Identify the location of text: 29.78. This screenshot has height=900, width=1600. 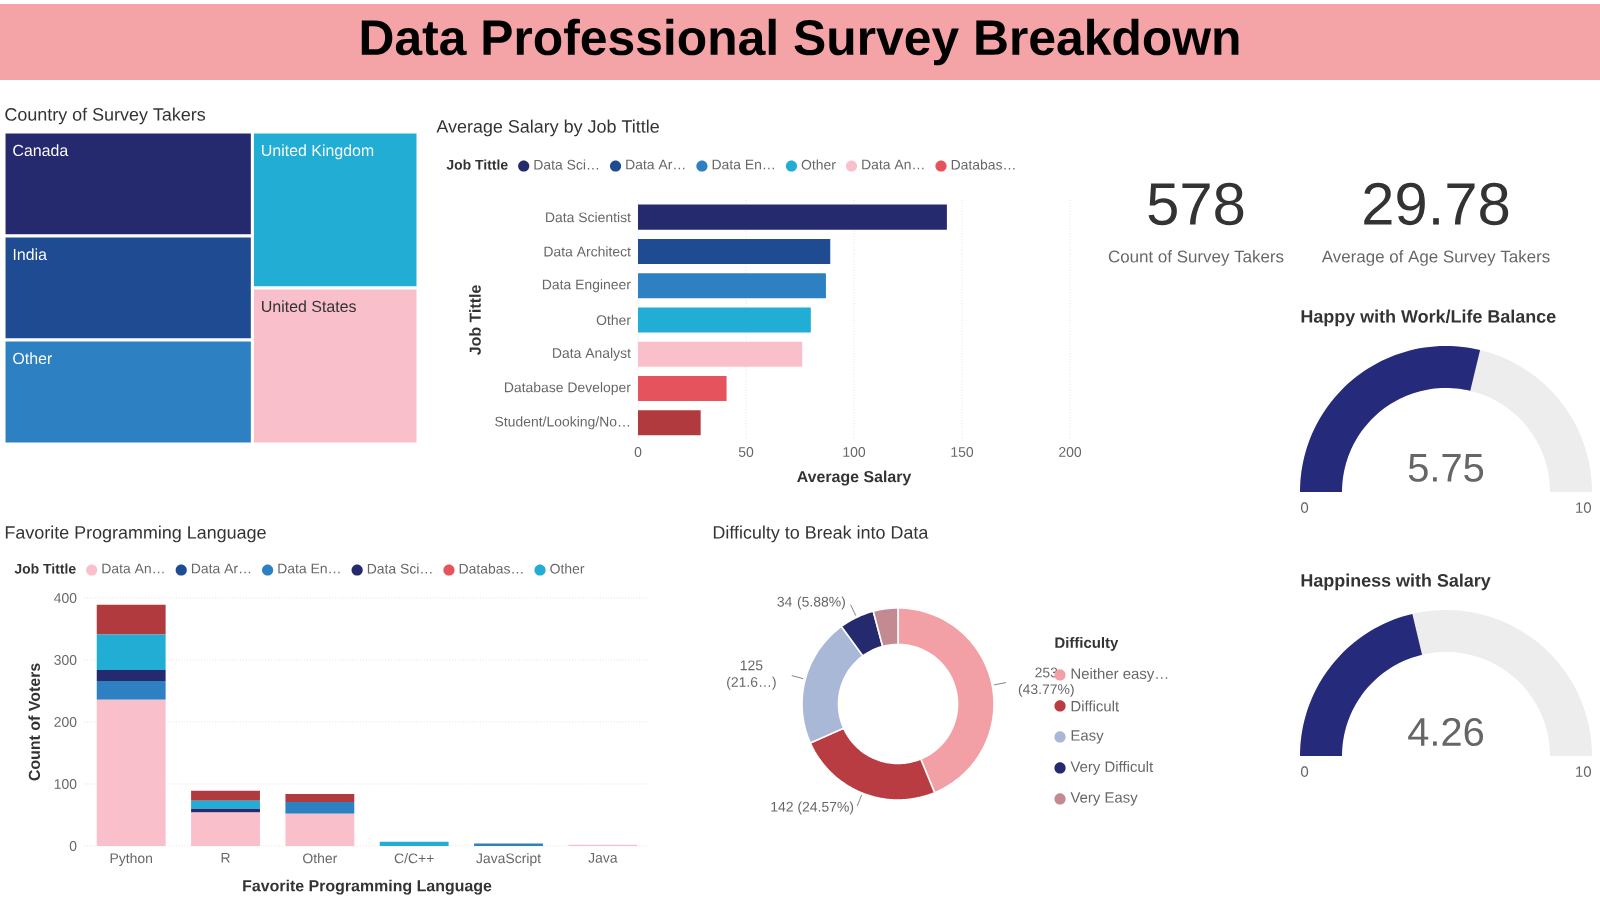
(1436, 204).